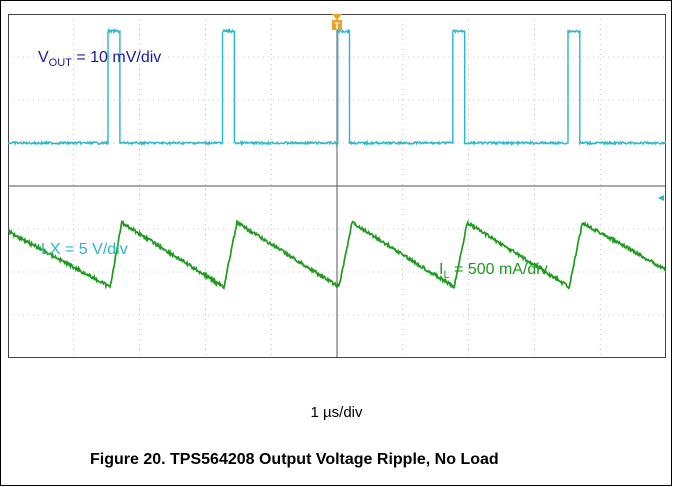  I want to click on time-scale-label: 1 µs/div, so click(336, 412).